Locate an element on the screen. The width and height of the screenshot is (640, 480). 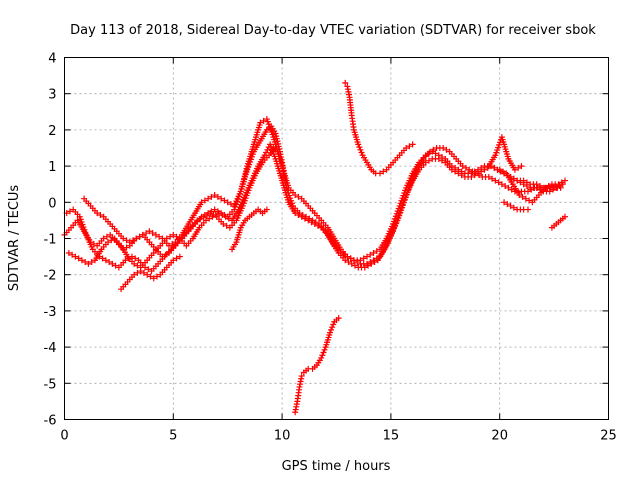
y-tick-label: -4 is located at coordinates (50, 348).